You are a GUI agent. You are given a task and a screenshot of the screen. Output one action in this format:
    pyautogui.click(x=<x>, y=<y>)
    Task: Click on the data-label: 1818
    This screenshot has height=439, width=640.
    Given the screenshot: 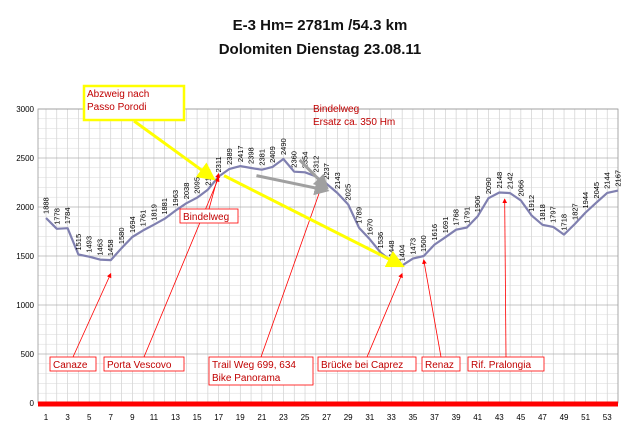 What is the action you would take?
    pyautogui.click(x=542, y=212)
    